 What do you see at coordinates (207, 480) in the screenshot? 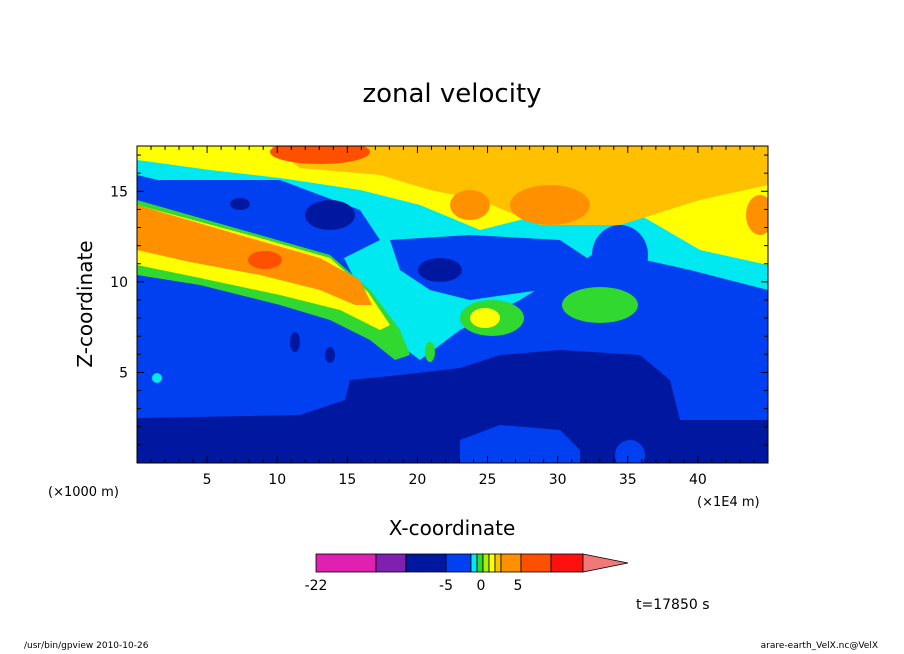
I see `x-tick-label: 5` at bounding box center [207, 480].